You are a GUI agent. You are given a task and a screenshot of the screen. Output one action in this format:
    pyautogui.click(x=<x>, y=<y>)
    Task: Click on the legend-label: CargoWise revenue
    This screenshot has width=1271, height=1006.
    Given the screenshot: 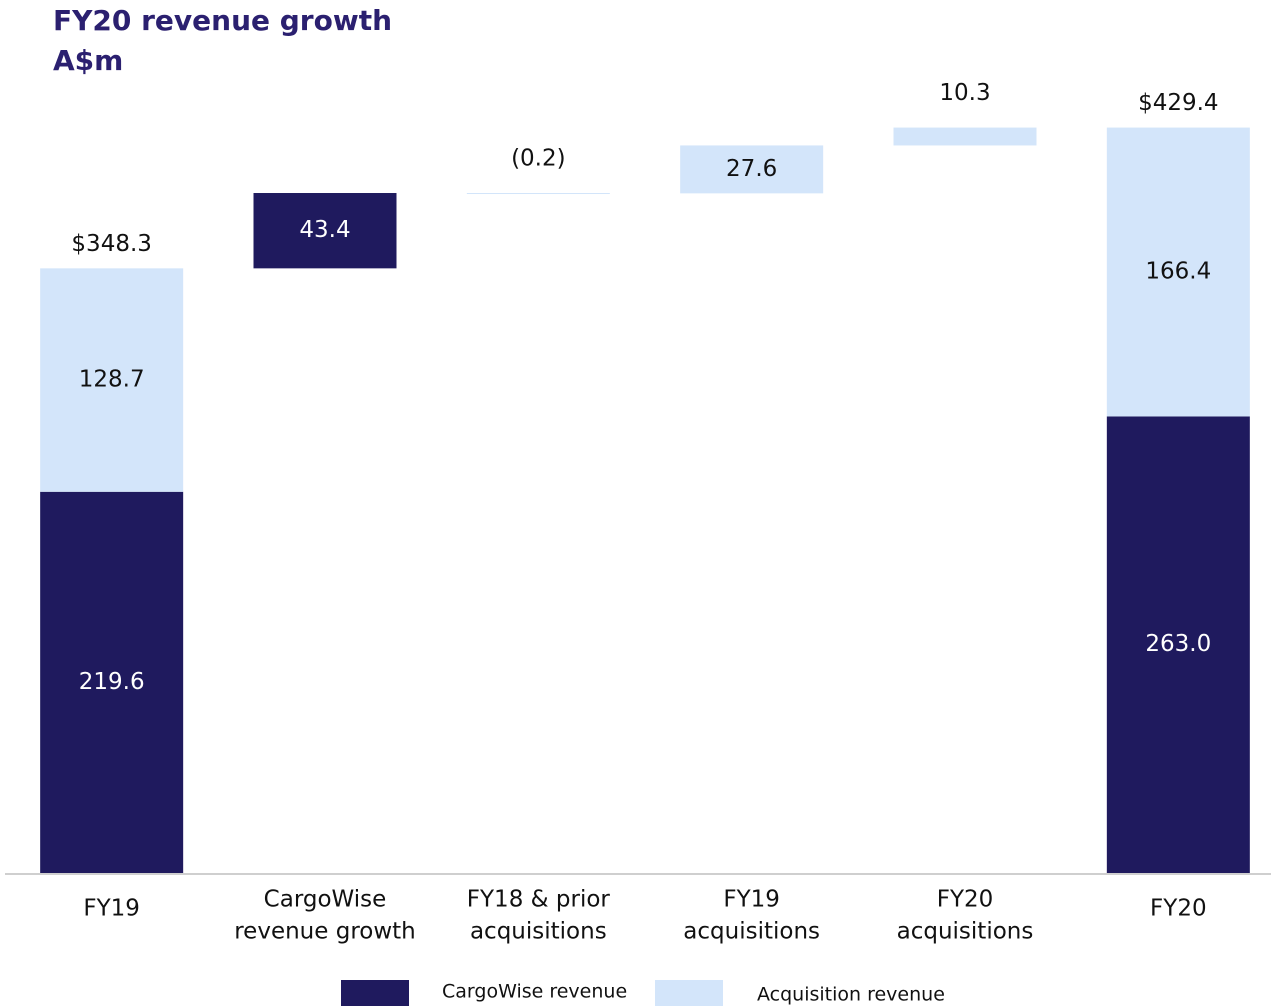 What is the action you would take?
    pyautogui.click(x=534, y=992)
    